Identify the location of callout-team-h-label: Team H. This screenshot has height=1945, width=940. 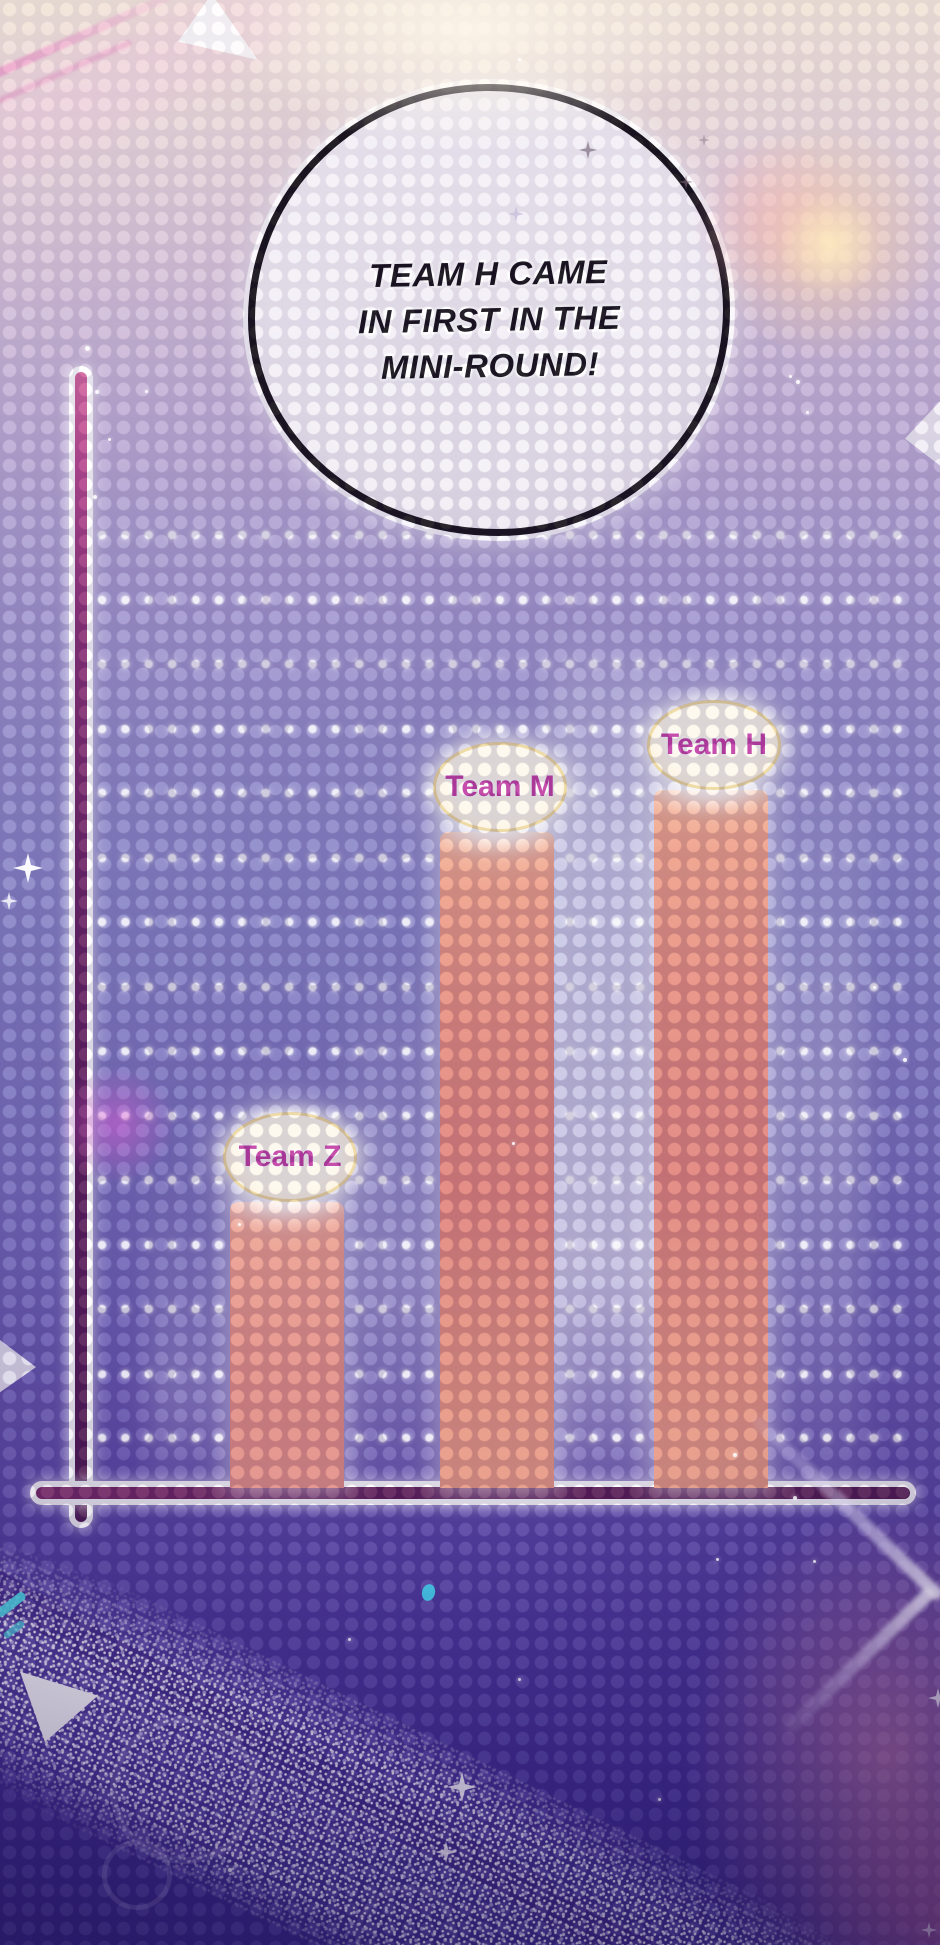
(714, 744).